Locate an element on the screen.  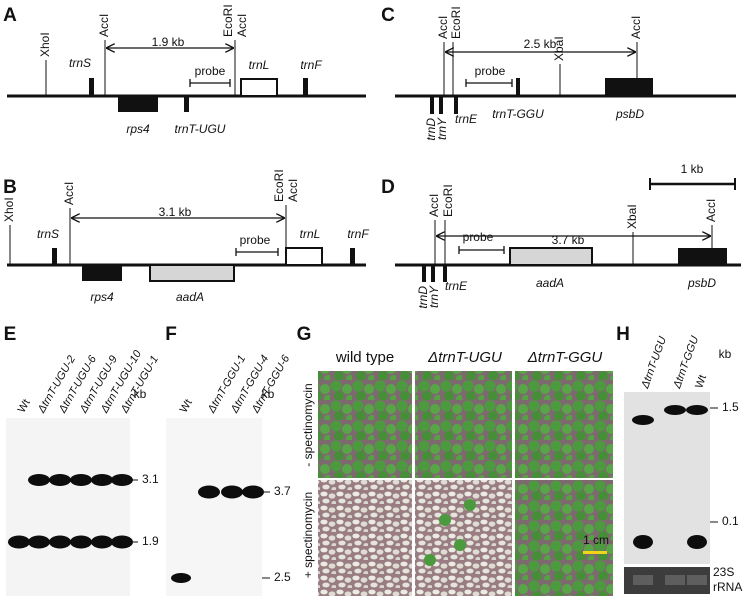
rrna-band is located at coordinates (643, 580).